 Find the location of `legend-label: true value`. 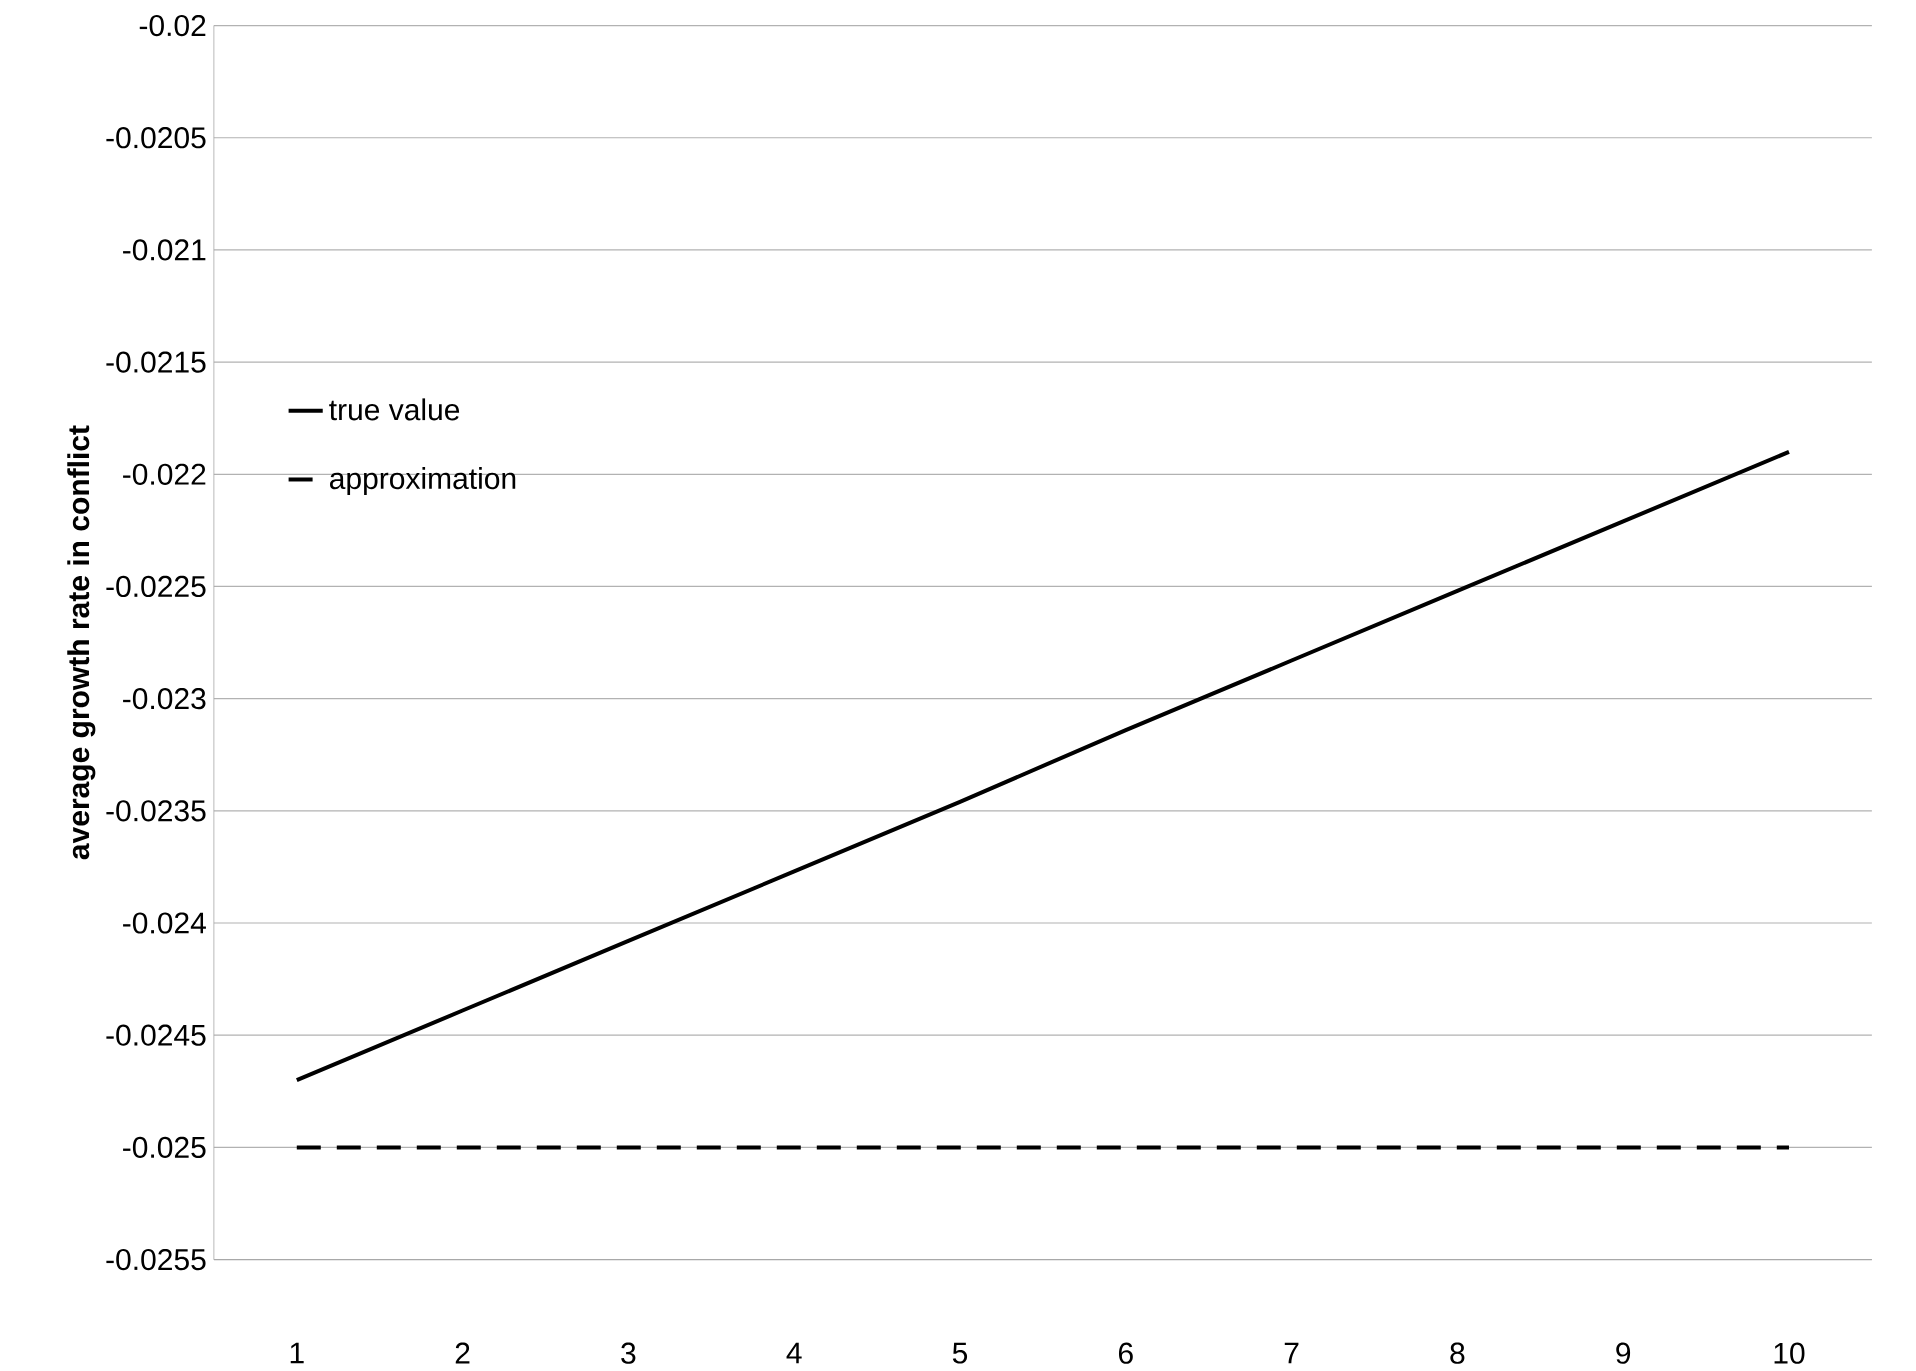

legend-label: true value is located at coordinates (394, 409).